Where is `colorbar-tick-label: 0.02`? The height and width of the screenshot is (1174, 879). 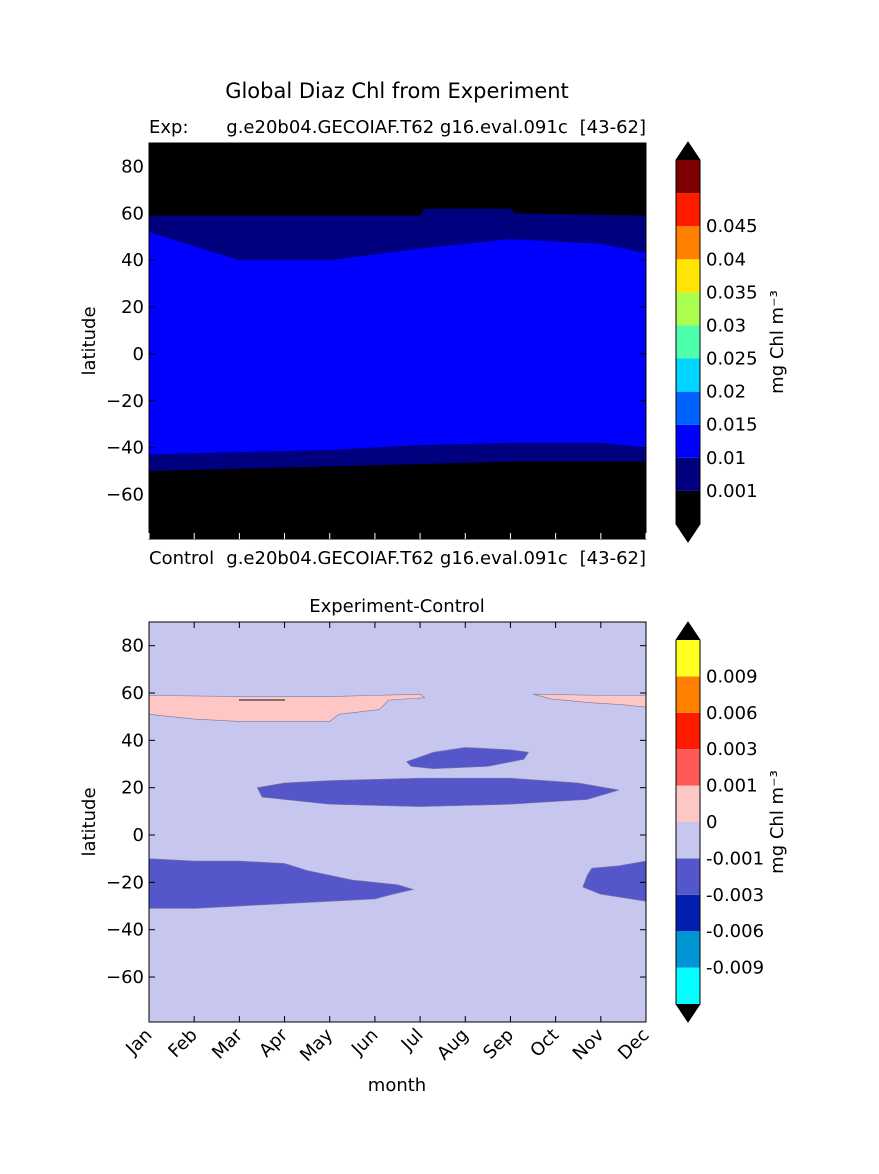 colorbar-tick-label: 0.02 is located at coordinates (726, 392).